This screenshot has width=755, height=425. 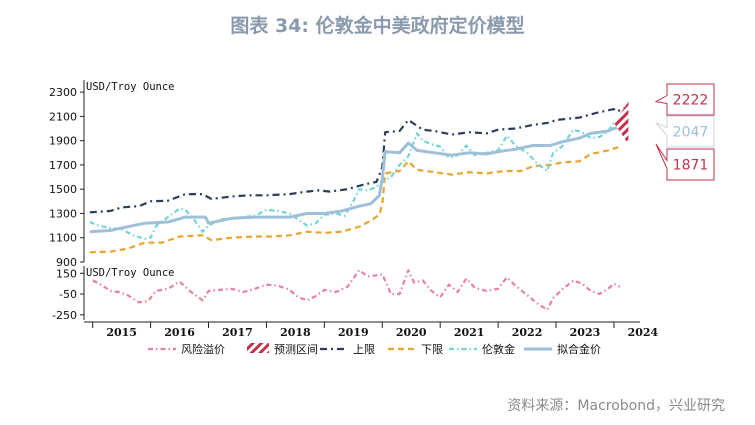 I want to click on source-note: 资料来源：Macrobond，兴业研究, so click(x=616, y=406).